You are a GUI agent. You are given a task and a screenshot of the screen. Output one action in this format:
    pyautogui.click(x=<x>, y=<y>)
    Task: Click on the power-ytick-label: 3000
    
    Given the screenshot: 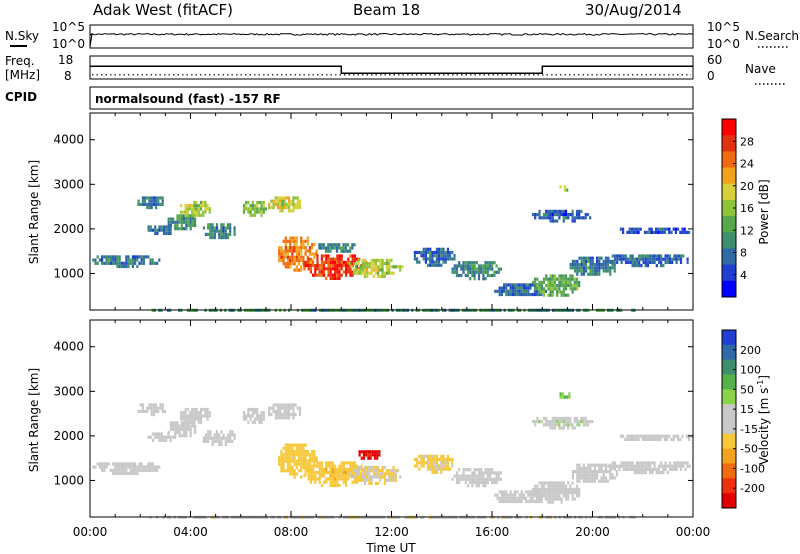 What is the action you would take?
    pyautogui.click(x=68, y=184)
    